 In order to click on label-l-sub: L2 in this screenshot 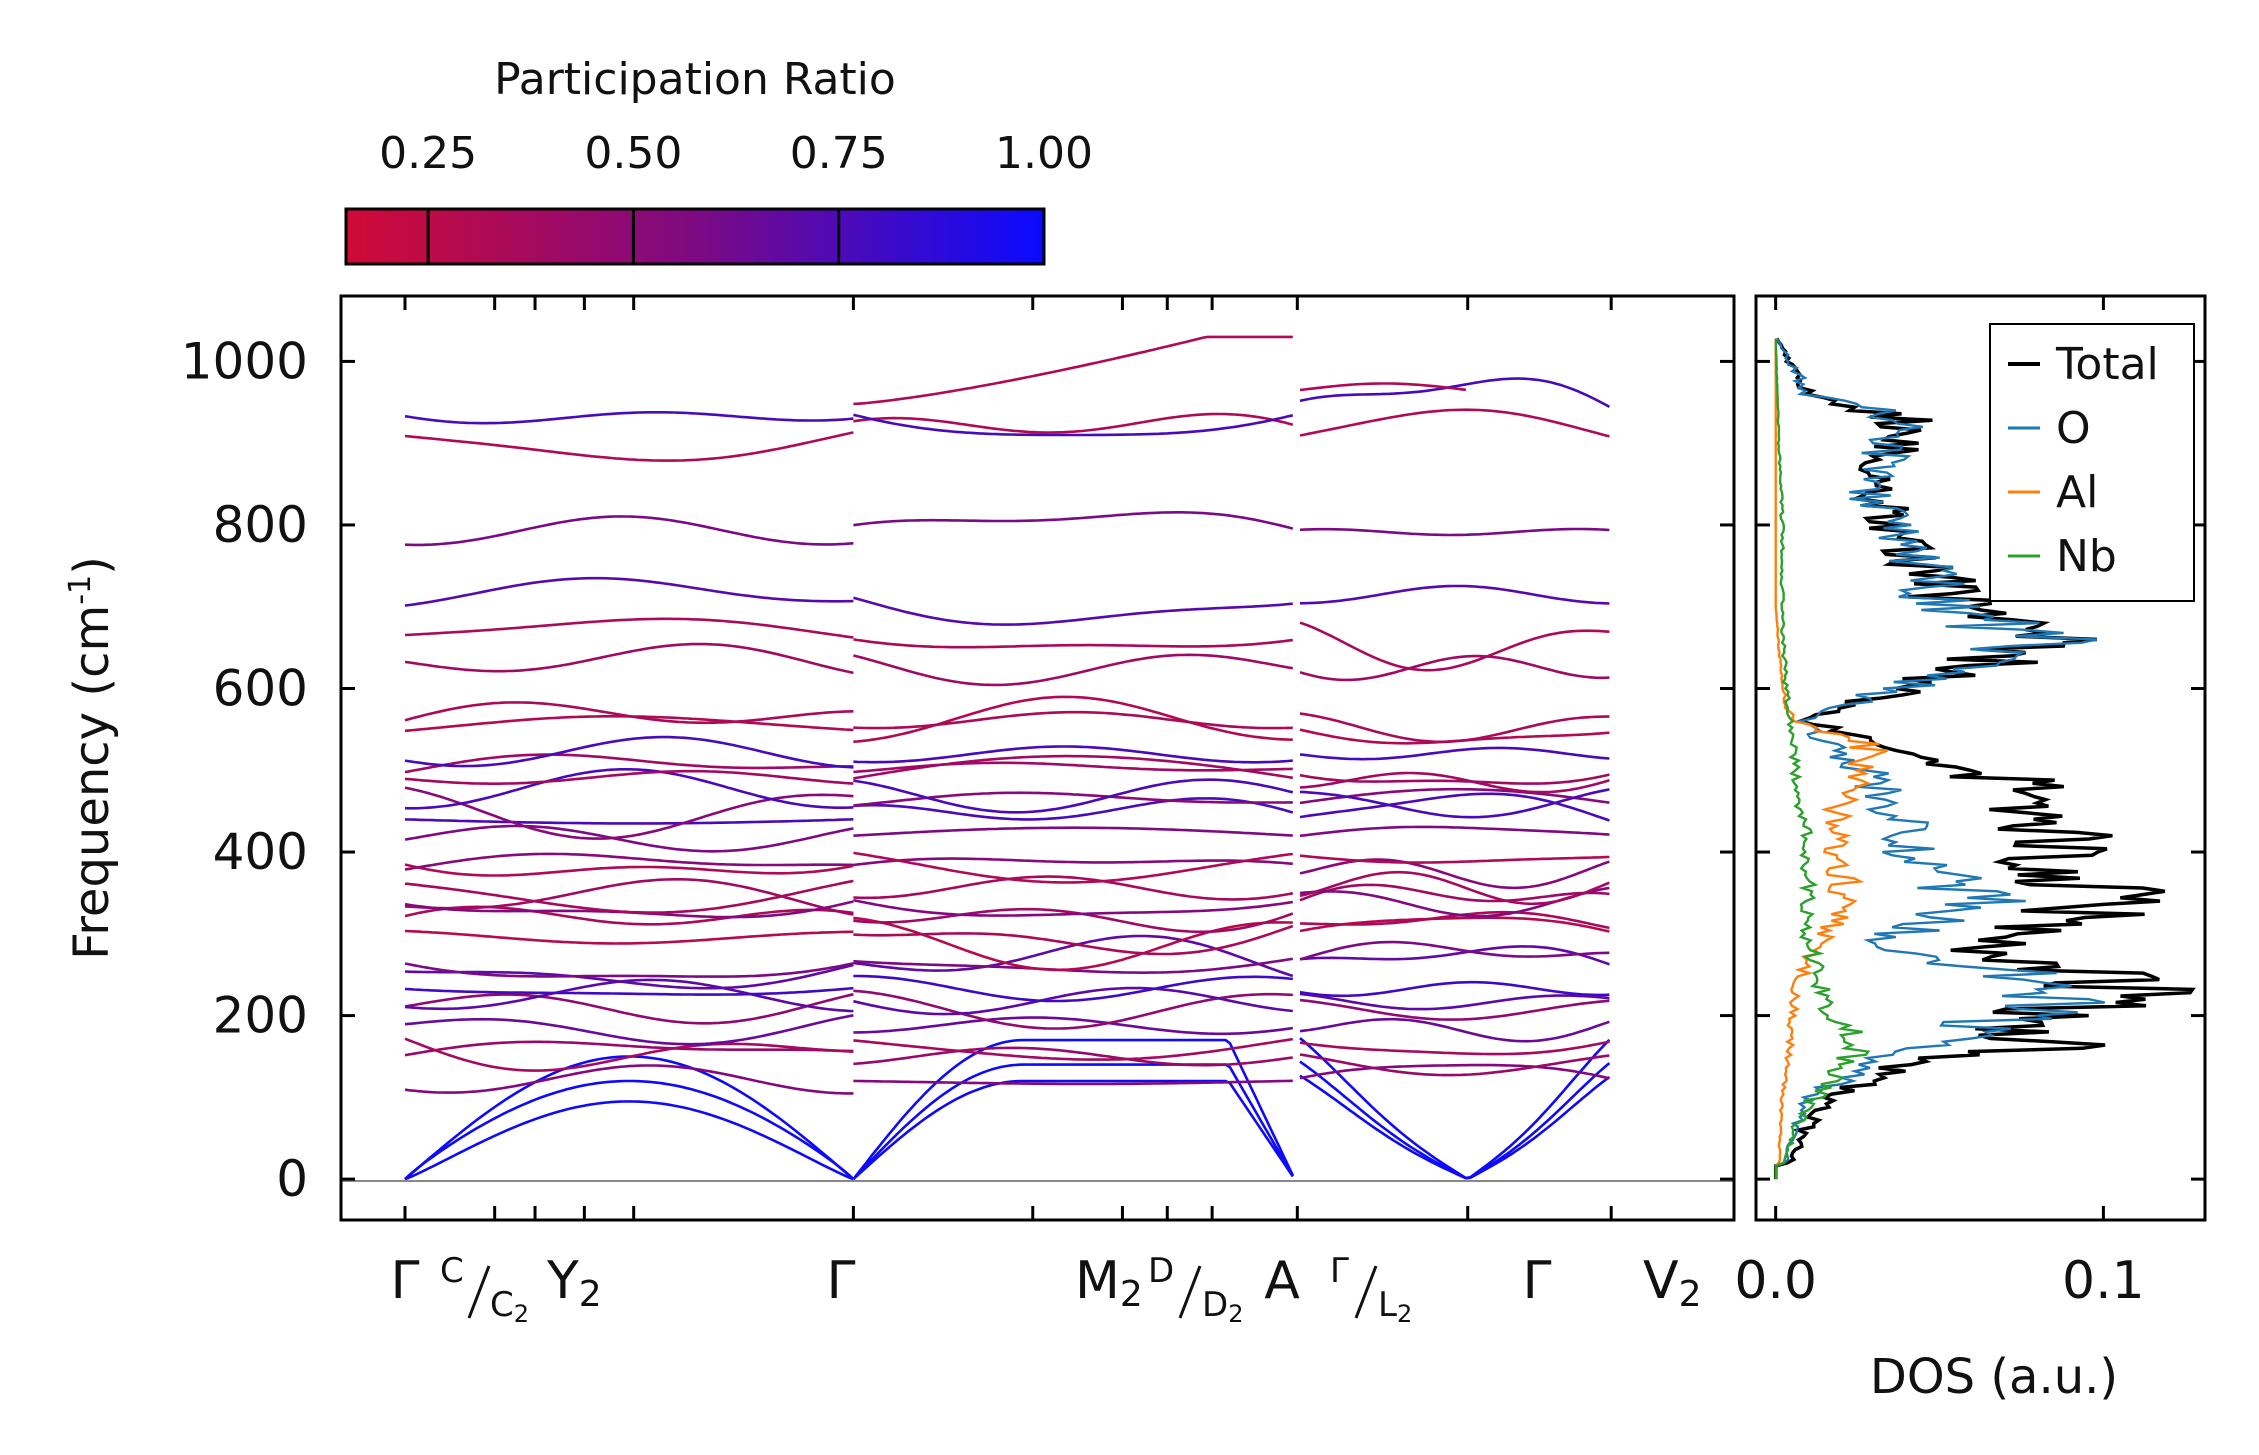, I will do `click(1395, 1306)`.